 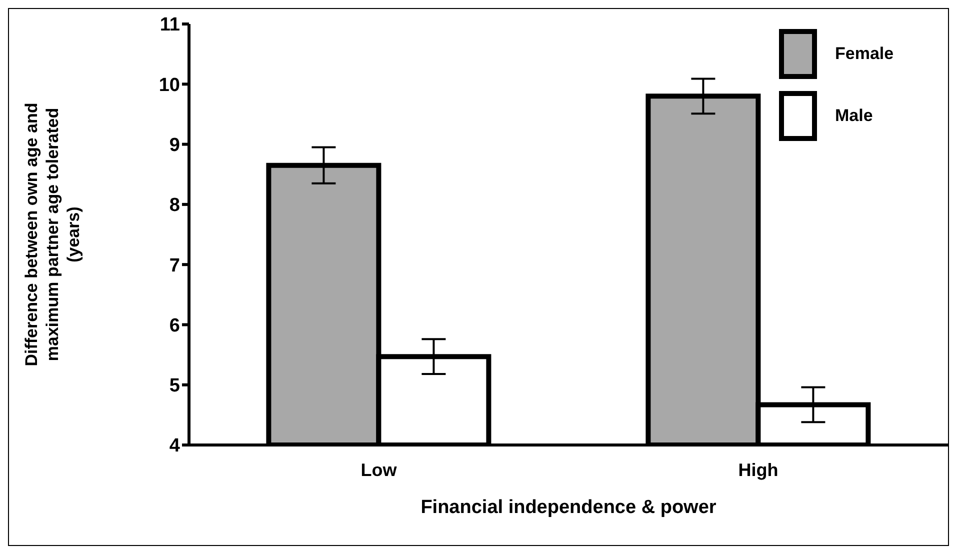 I want to click on x-tick-label: Low, so click(x=379, y=470).